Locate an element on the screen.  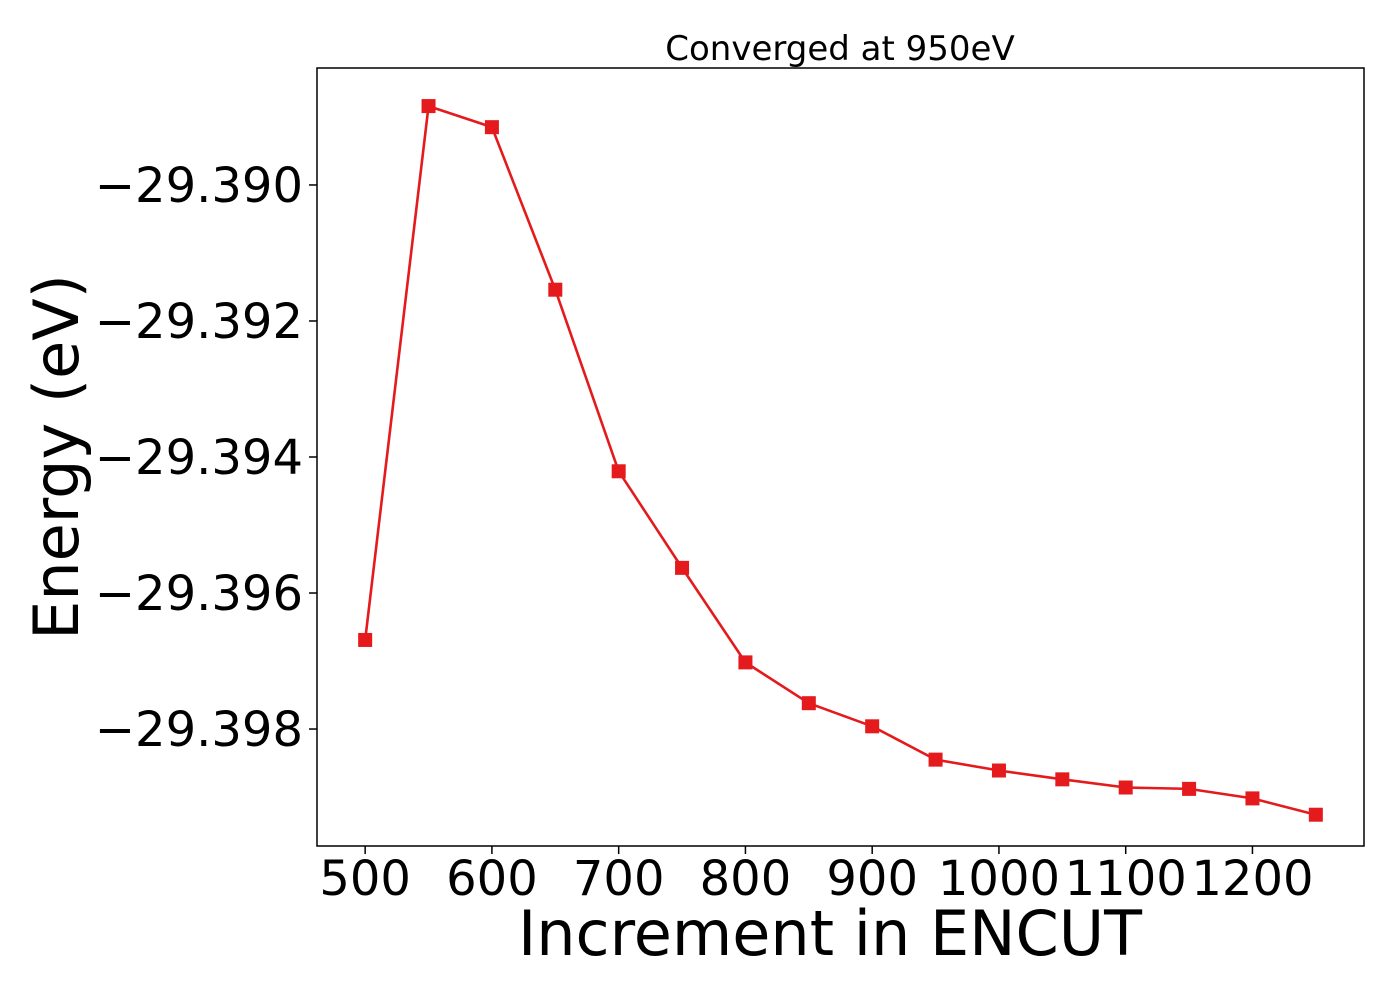
y-tick-label: −29.396 is located at coordinates (199, 594).